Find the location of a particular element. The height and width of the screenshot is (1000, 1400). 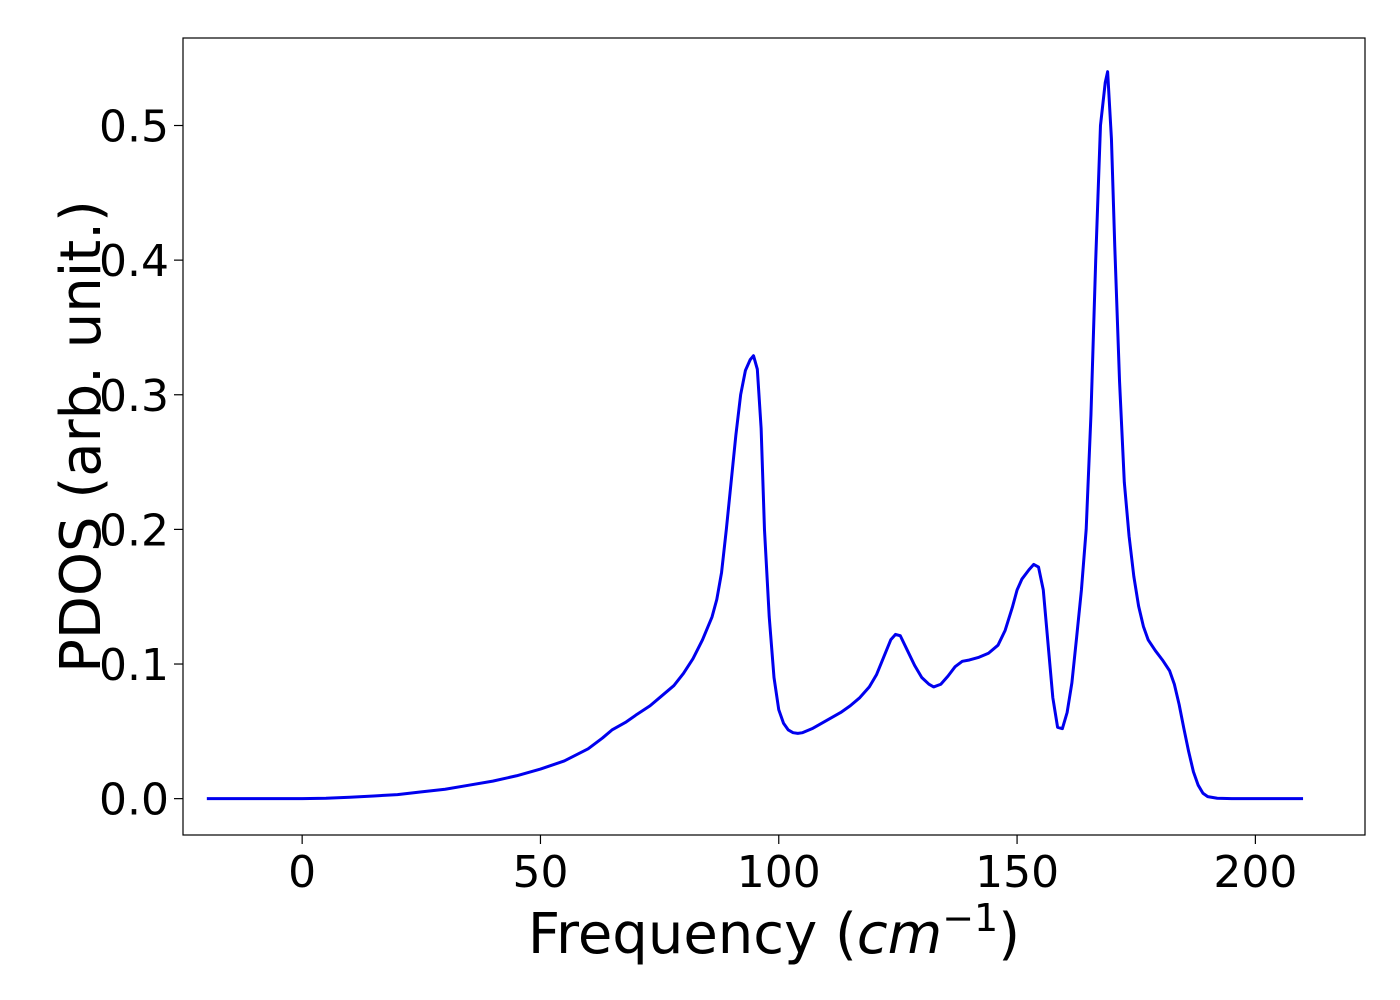

x-axis-label: Frequency (cm−1) is located at coordinates (774, 931).